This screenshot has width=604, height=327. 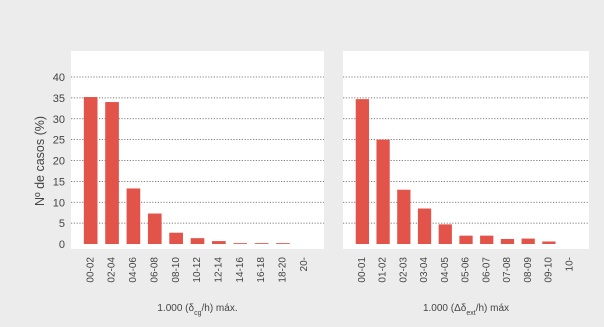 I want to click on y-tick-label: 25, so click(x=59, y=141).